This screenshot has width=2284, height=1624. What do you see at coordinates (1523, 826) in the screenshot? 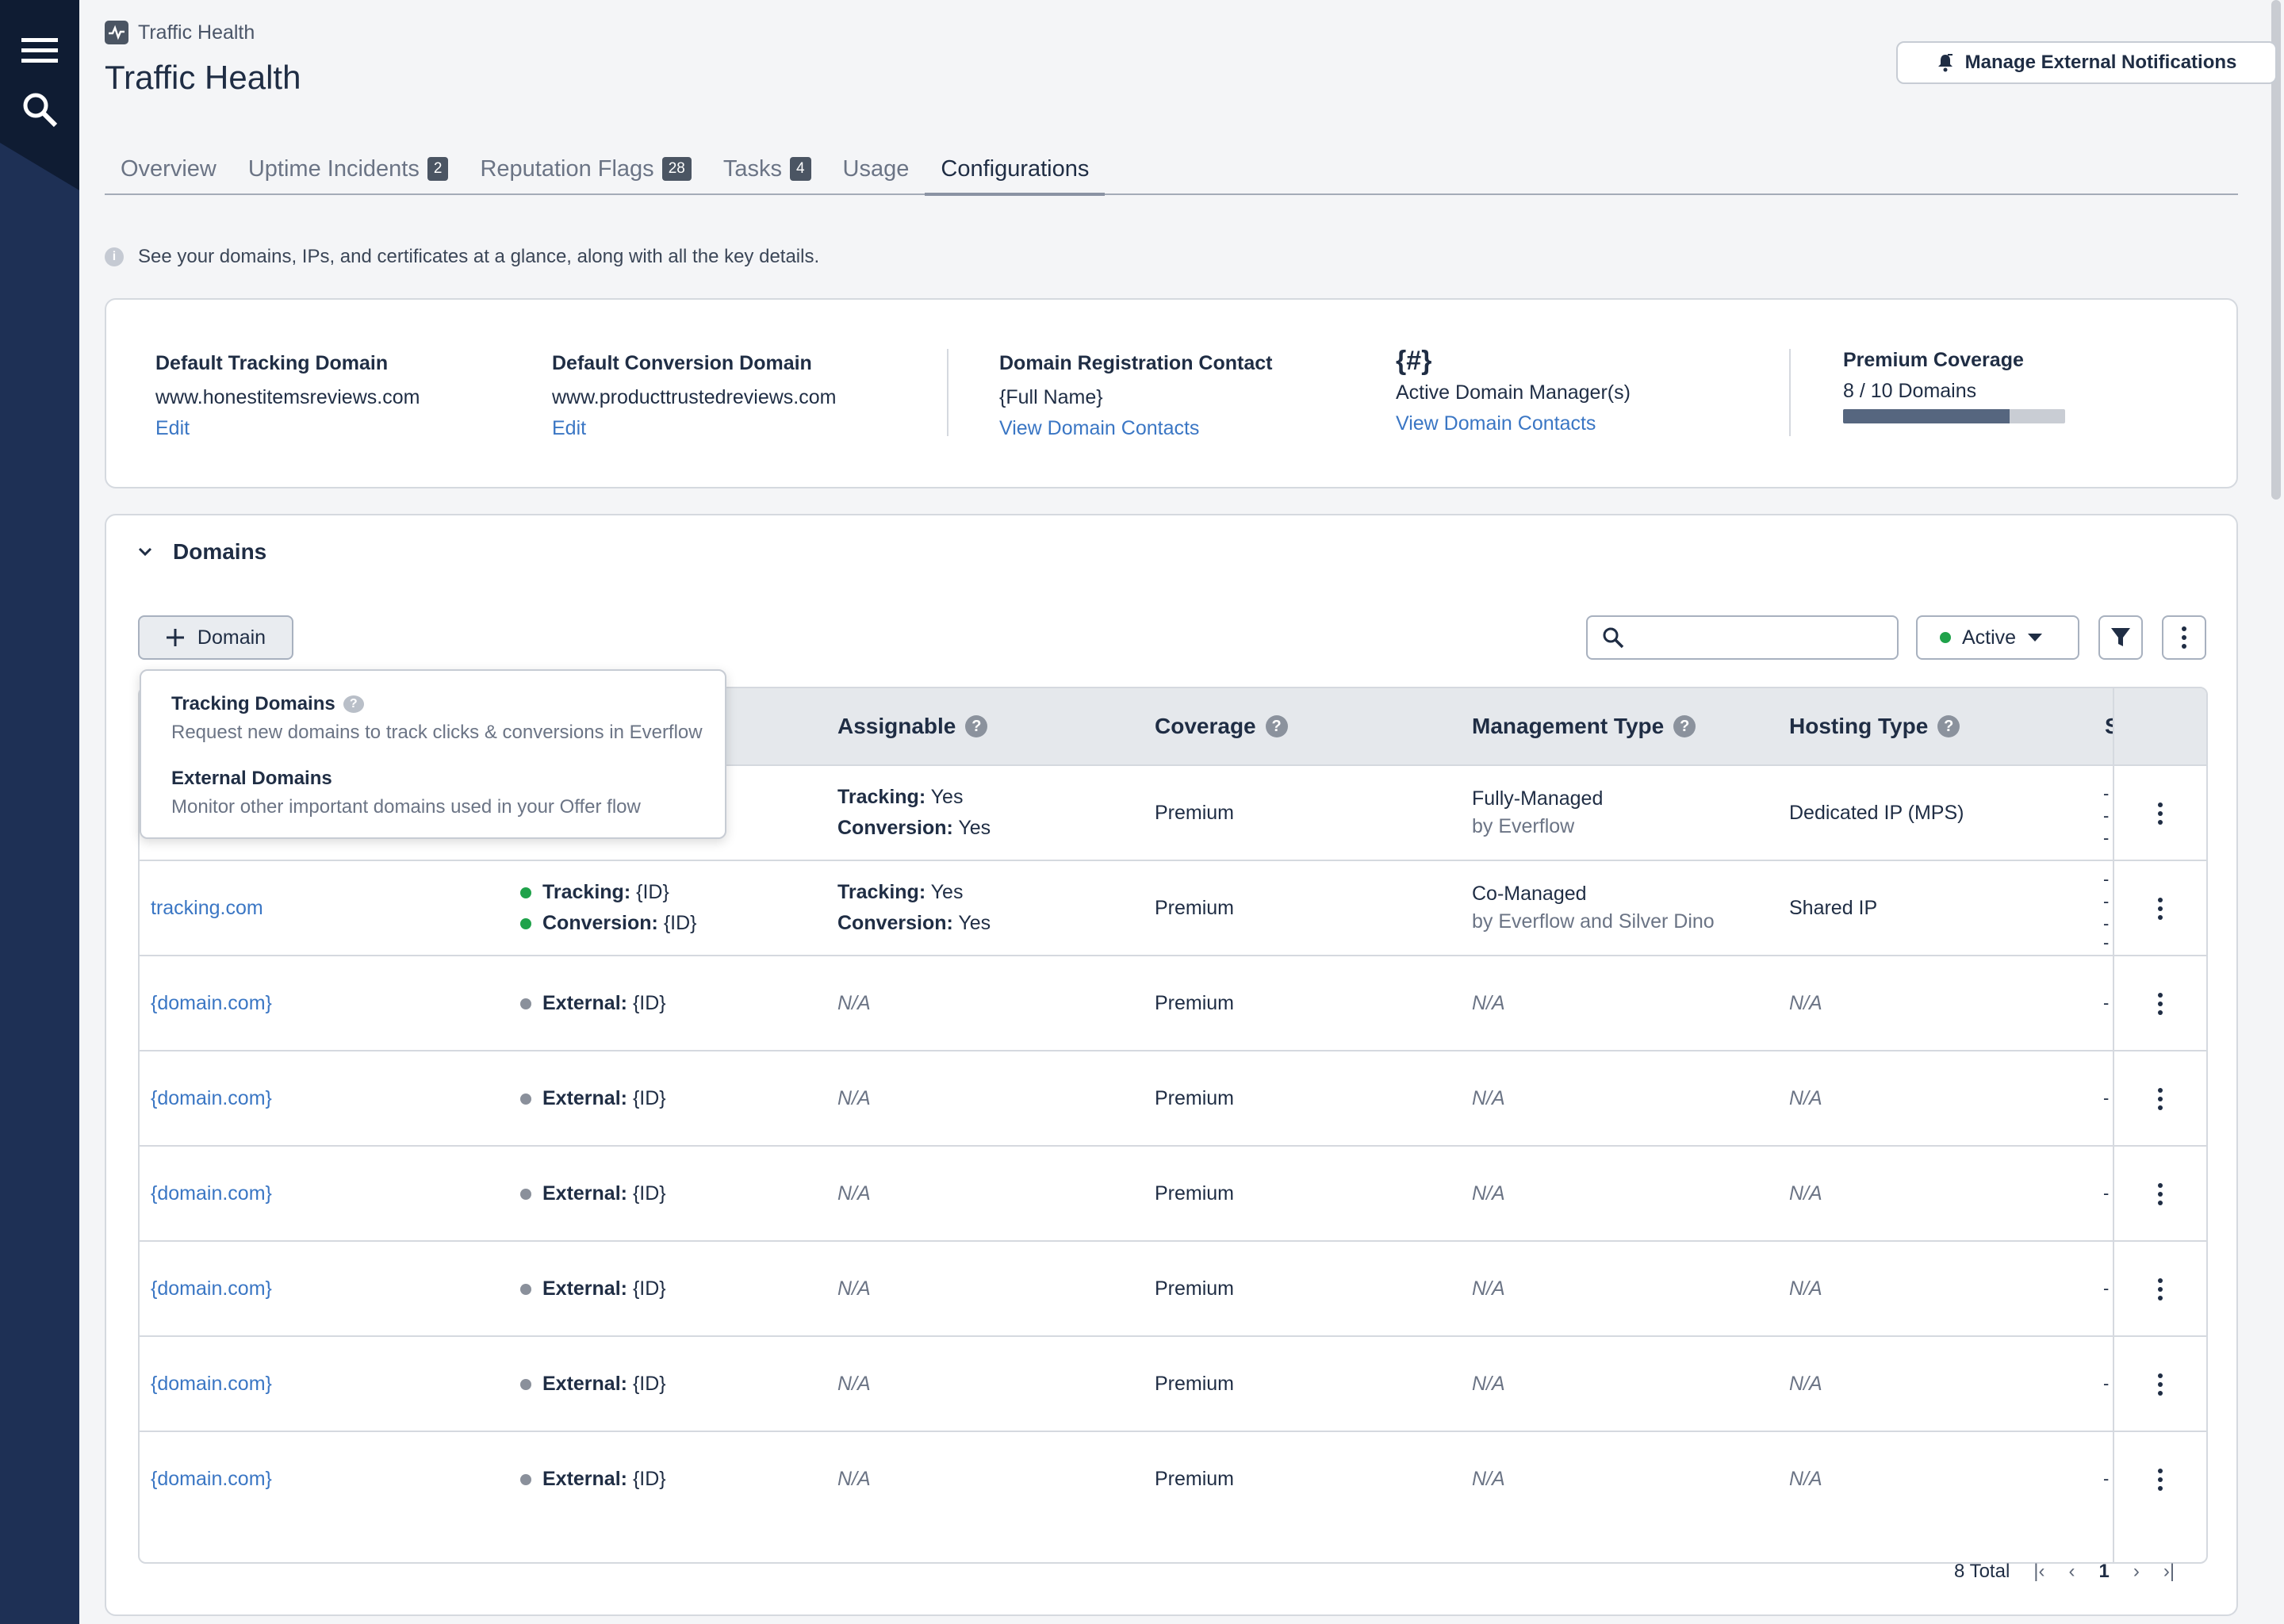
I see `management-sub: by Everflow` at bounding box center [1523, 826].